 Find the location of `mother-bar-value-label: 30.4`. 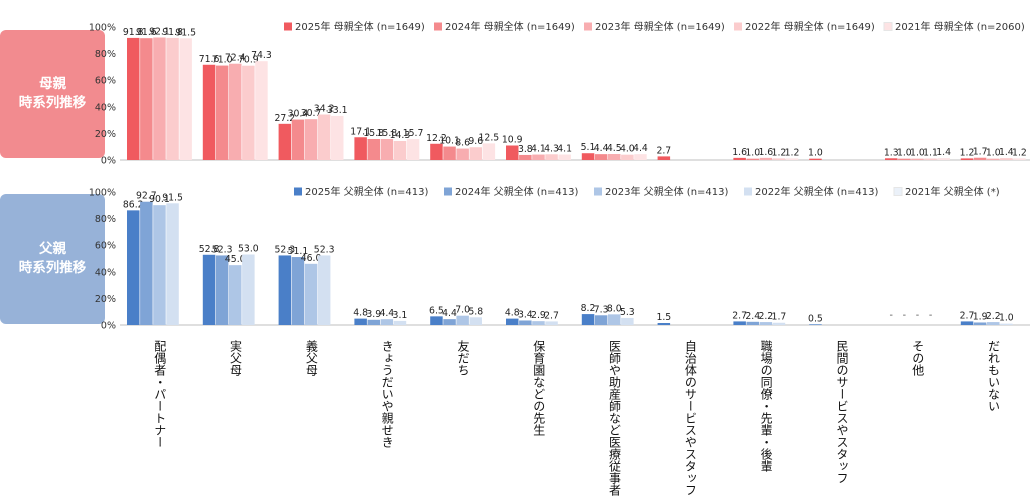

mother-bar-value-label: 30.4 is located at coordinates (298, 114).